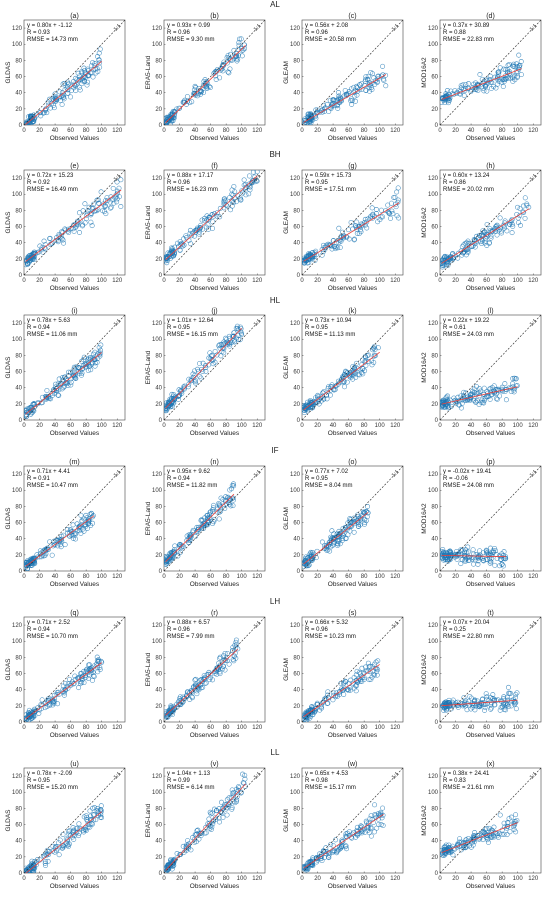  I want to click on regression-line, so click(485, 236).